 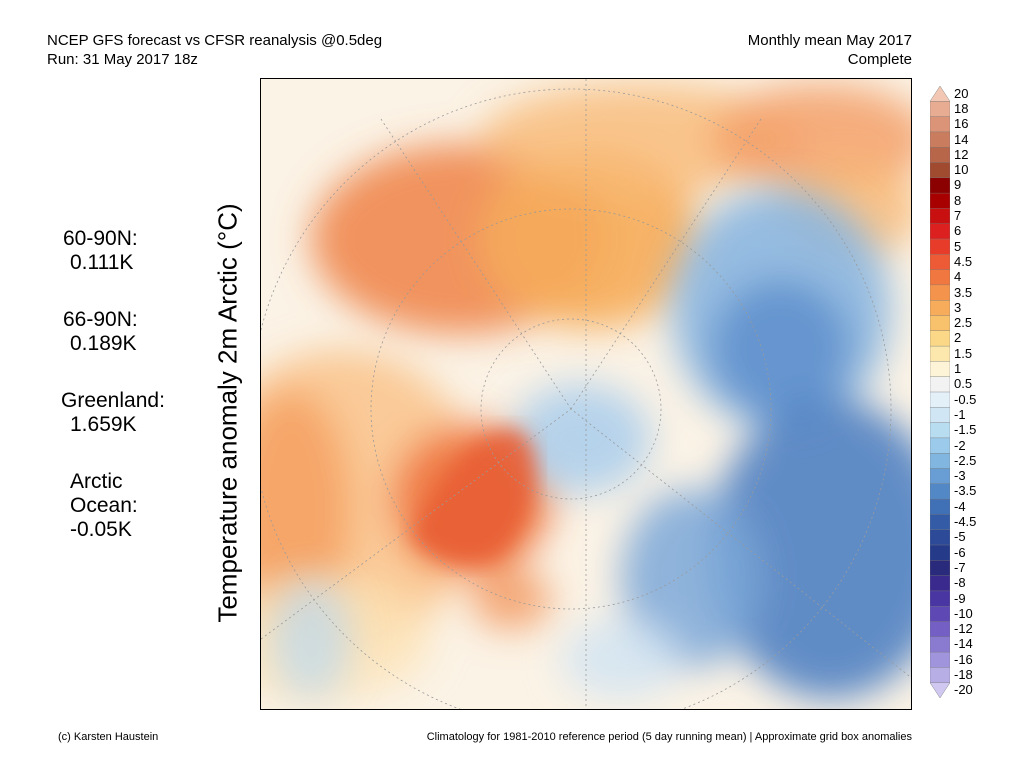 I want to click on colorbar-tick-label: -1, so click(x=960, y=414).